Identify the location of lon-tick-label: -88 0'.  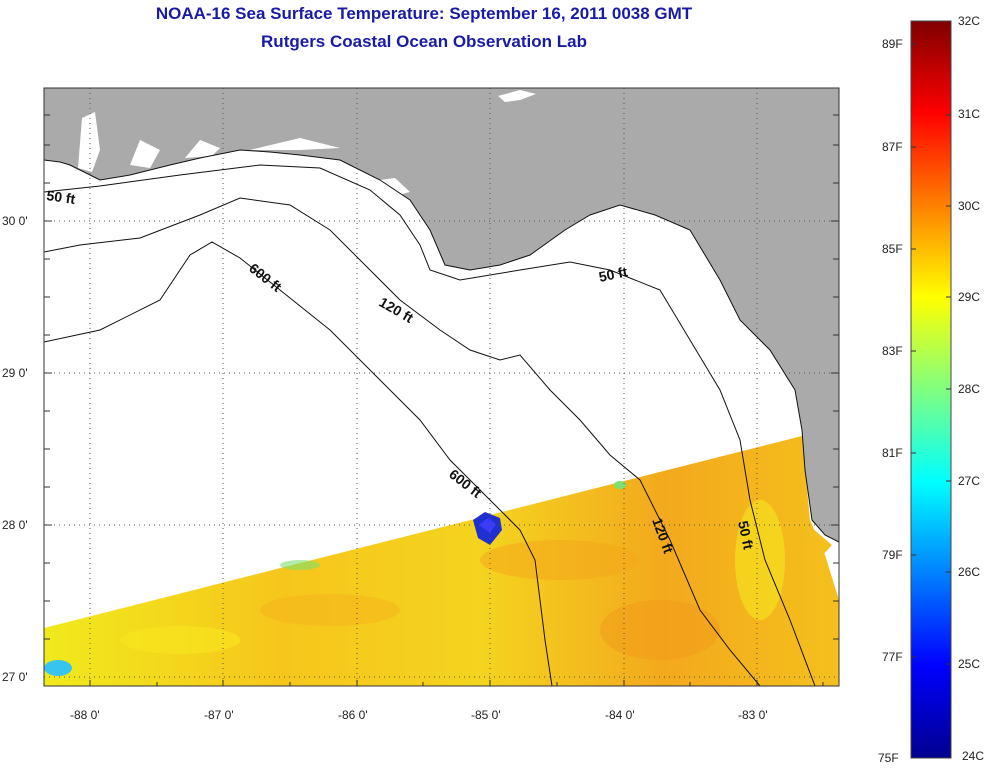
(85, 715).